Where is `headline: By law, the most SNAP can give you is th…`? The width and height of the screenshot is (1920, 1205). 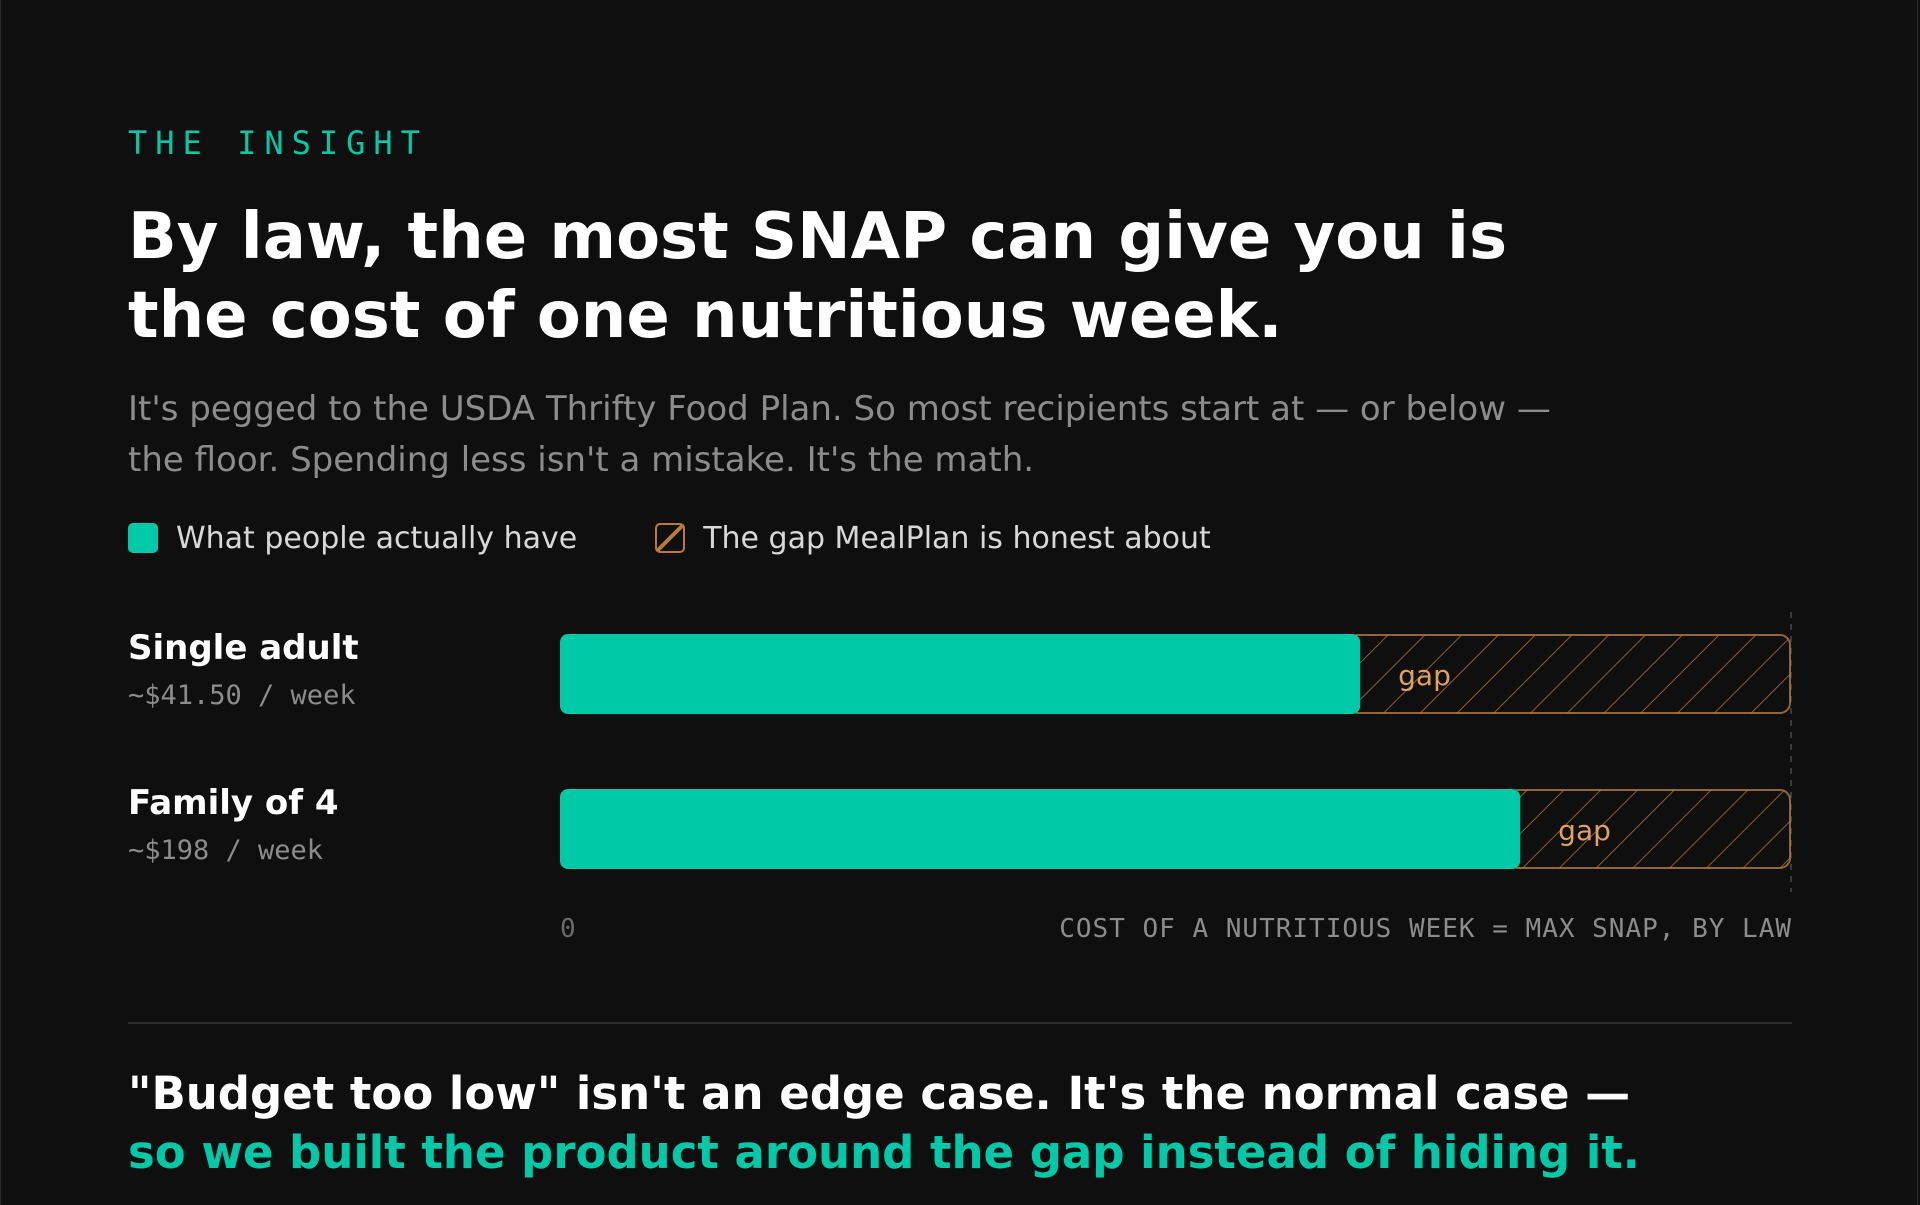
headline: By law, the most SNAP can give you is th… is located at coordinates (908, 277).